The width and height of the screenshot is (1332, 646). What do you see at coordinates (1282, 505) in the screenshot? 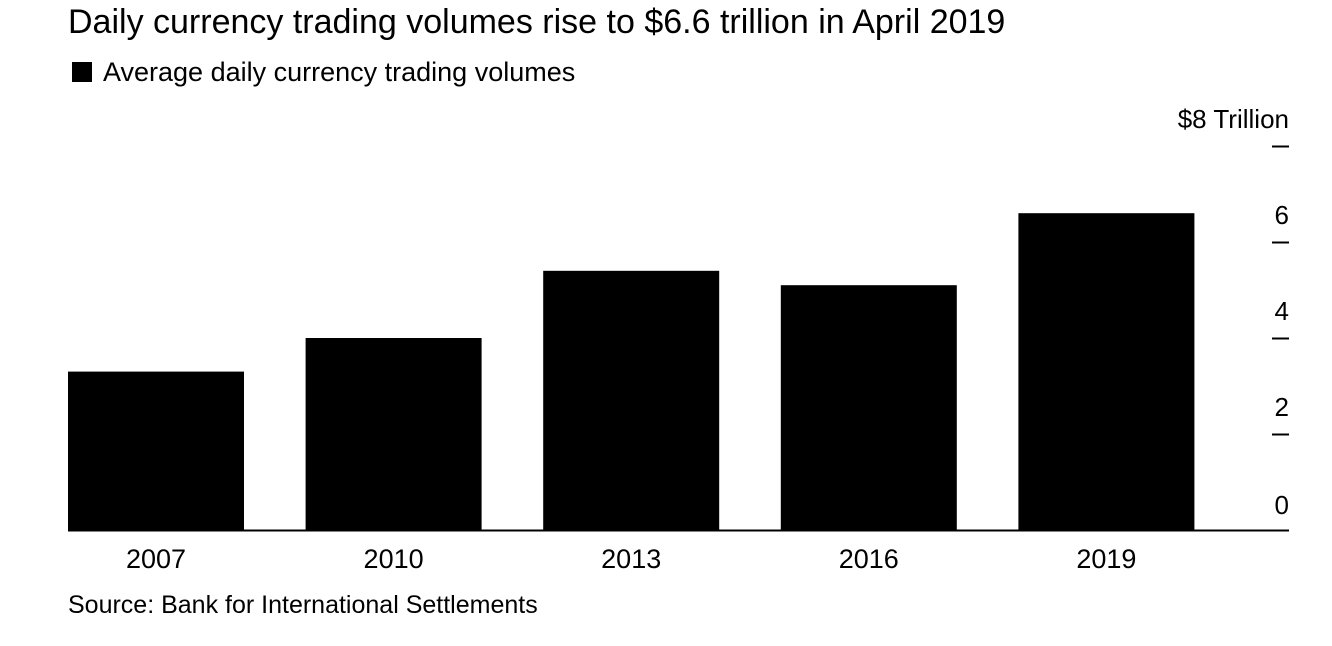
I see `y-tick-label-0: 0` at bounding box center [1282, 505].